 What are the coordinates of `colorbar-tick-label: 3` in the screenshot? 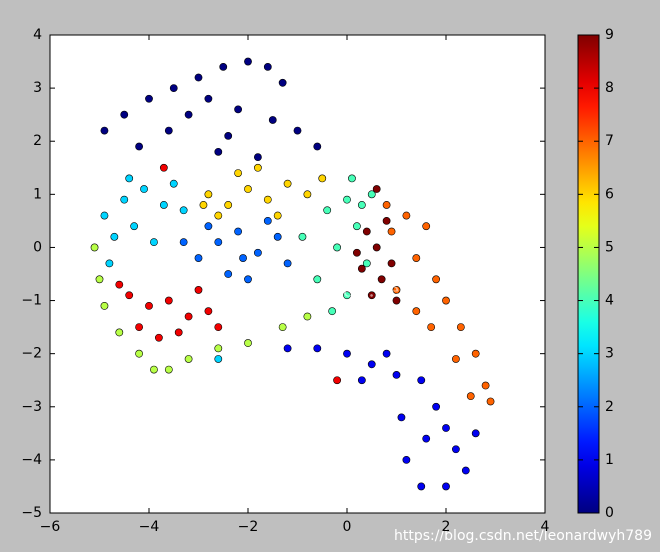 It's located at (609, 354).